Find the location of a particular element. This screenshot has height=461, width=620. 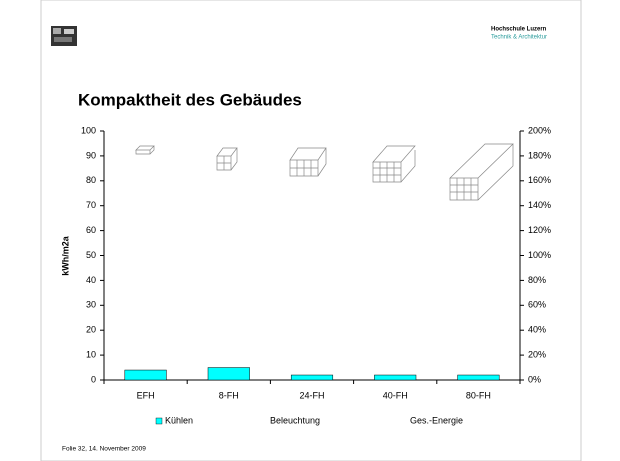

x-tick-label: 8-FH is located at coordinates (229, 395).